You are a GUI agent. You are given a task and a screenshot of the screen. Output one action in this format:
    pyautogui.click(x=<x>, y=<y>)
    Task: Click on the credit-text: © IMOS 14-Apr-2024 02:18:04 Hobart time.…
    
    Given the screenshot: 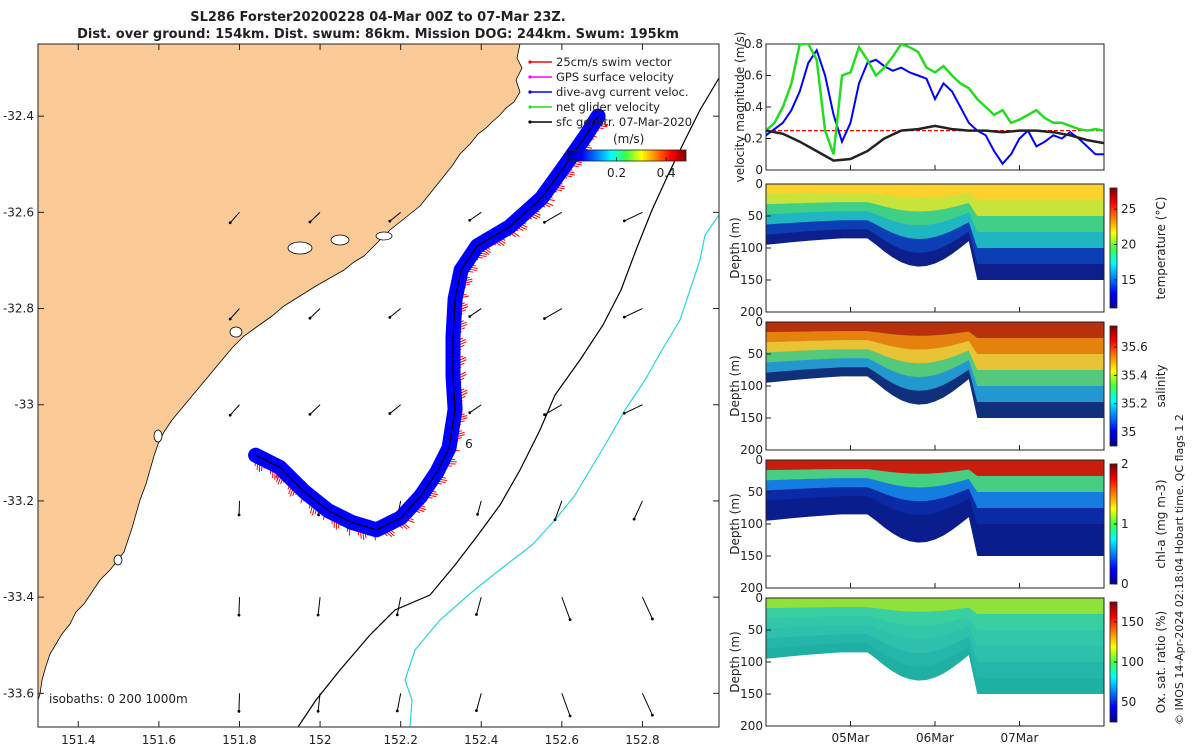 What is the action you would take?
    pyautogui.click(x=1179, y=569)
    